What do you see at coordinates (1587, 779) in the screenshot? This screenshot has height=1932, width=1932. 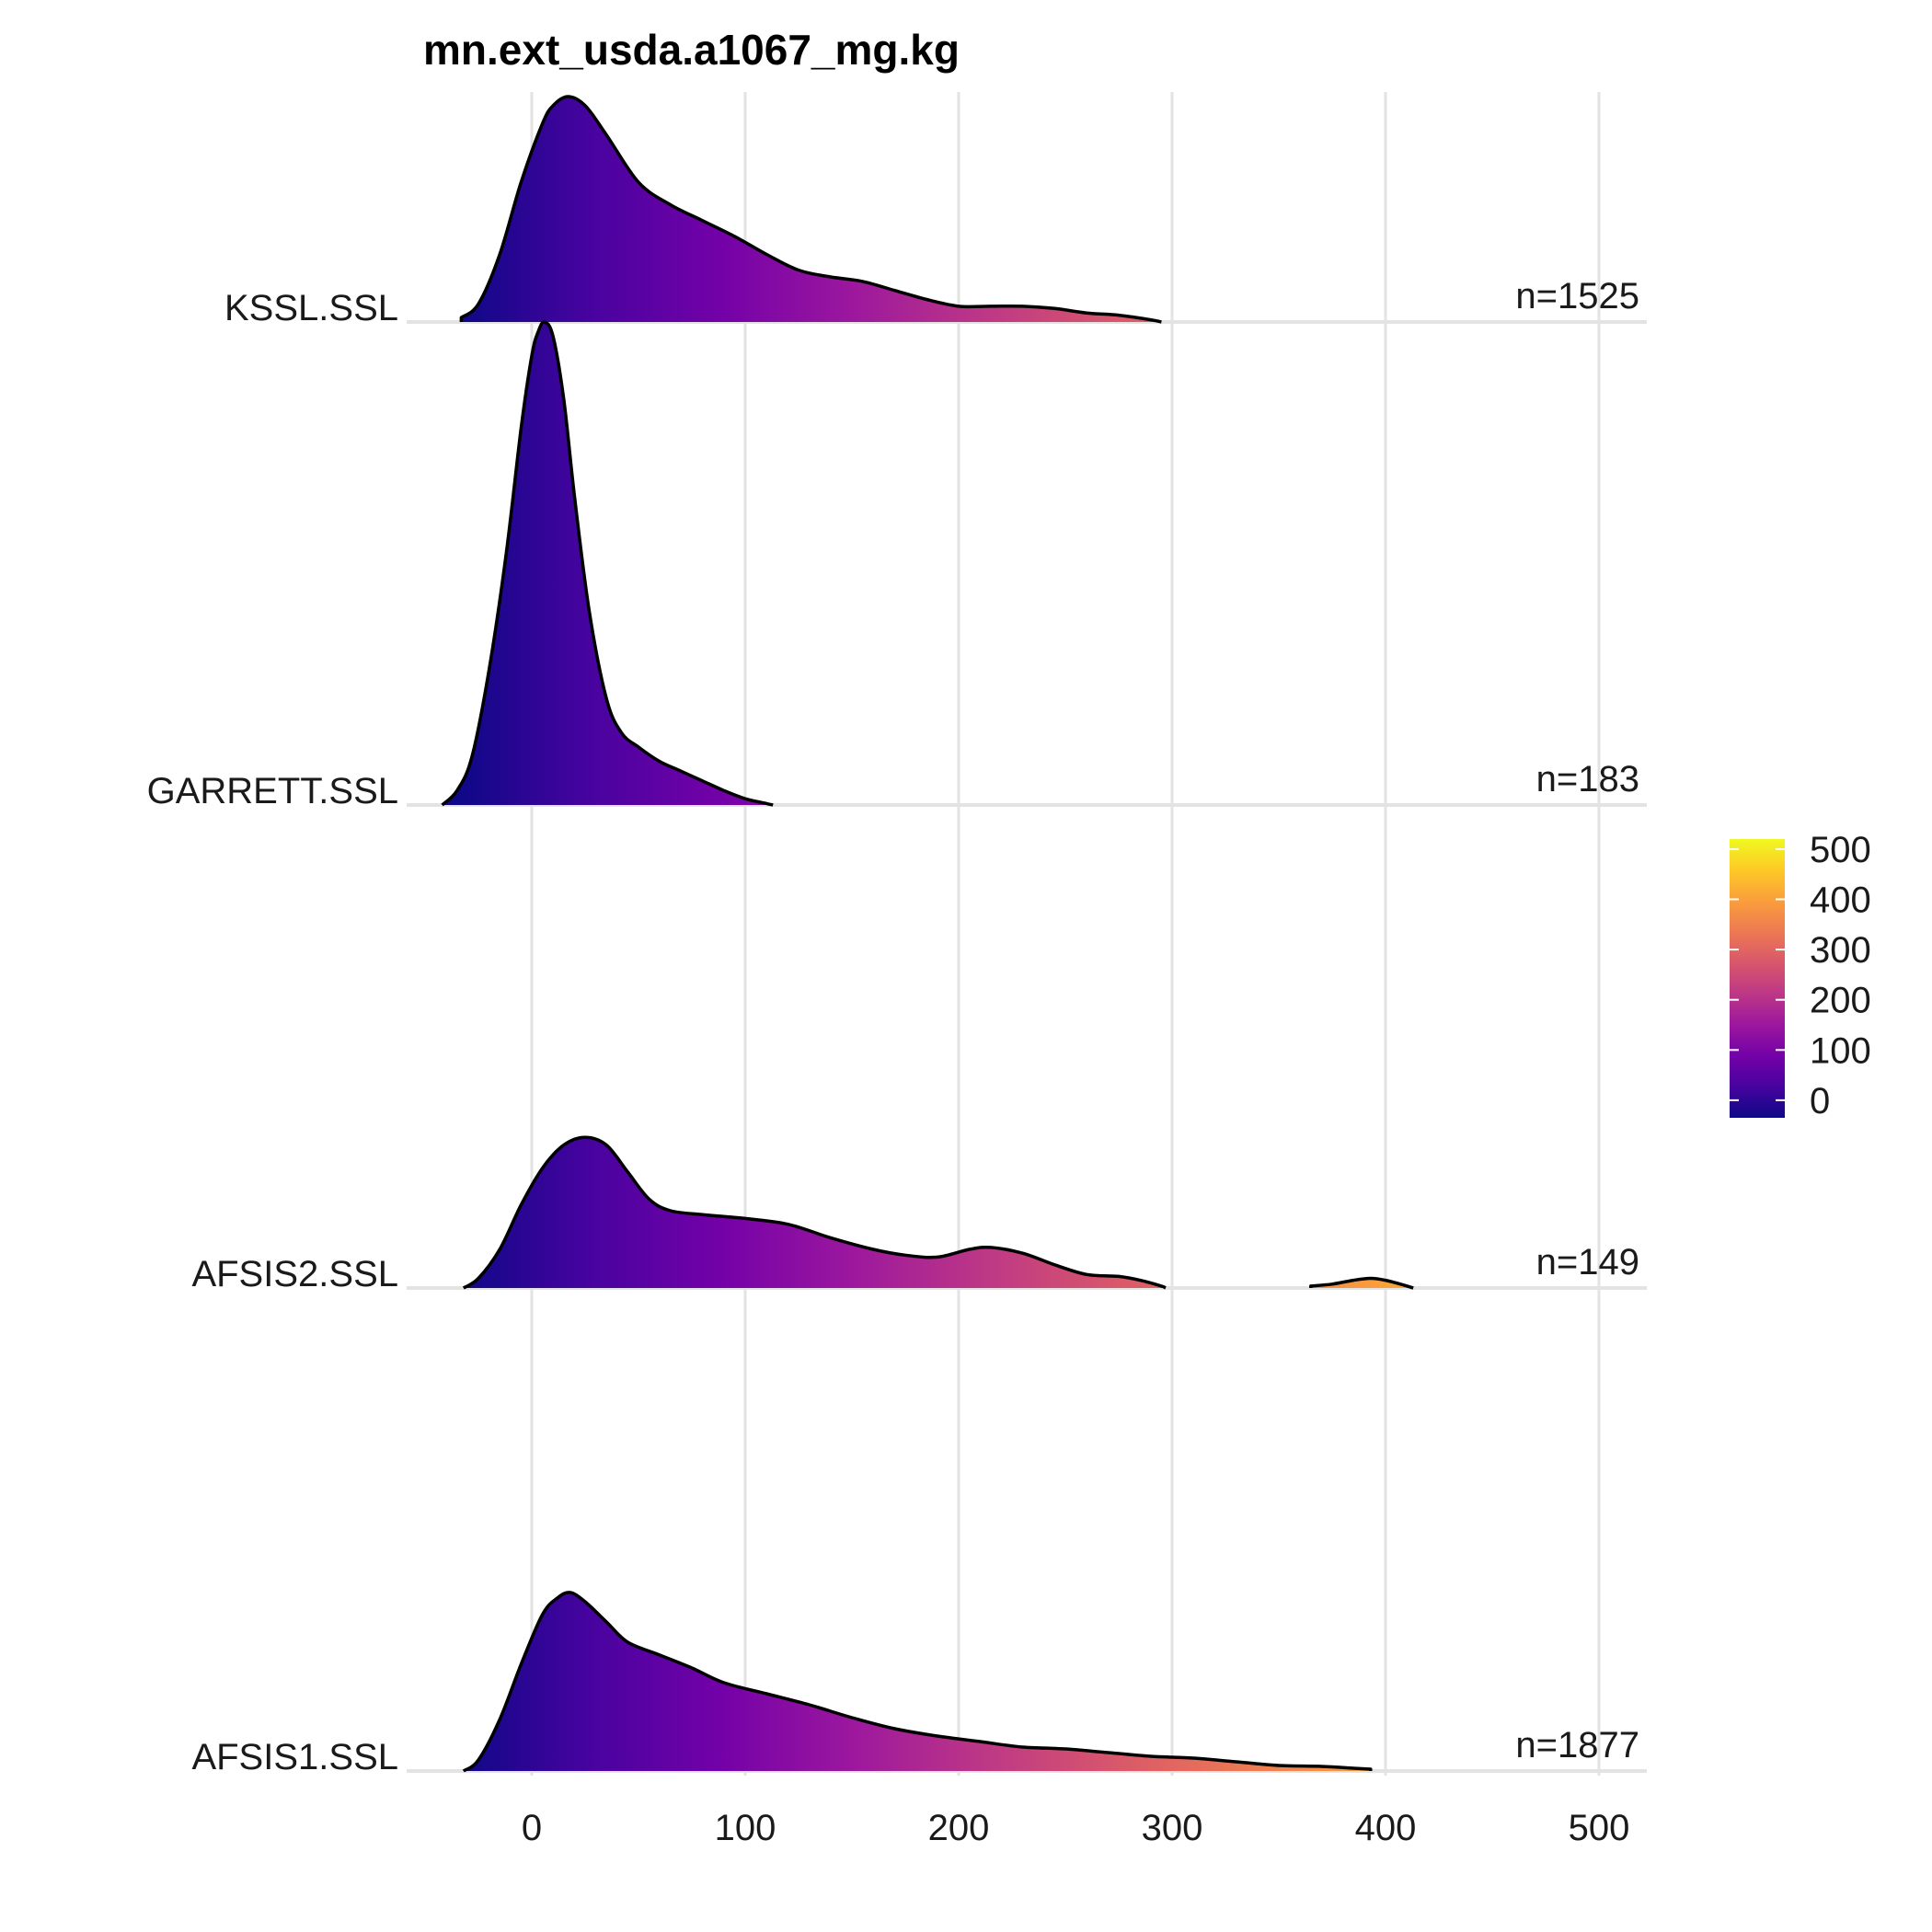 I see `count-label: n=183` at bounding box center [1587, 779].